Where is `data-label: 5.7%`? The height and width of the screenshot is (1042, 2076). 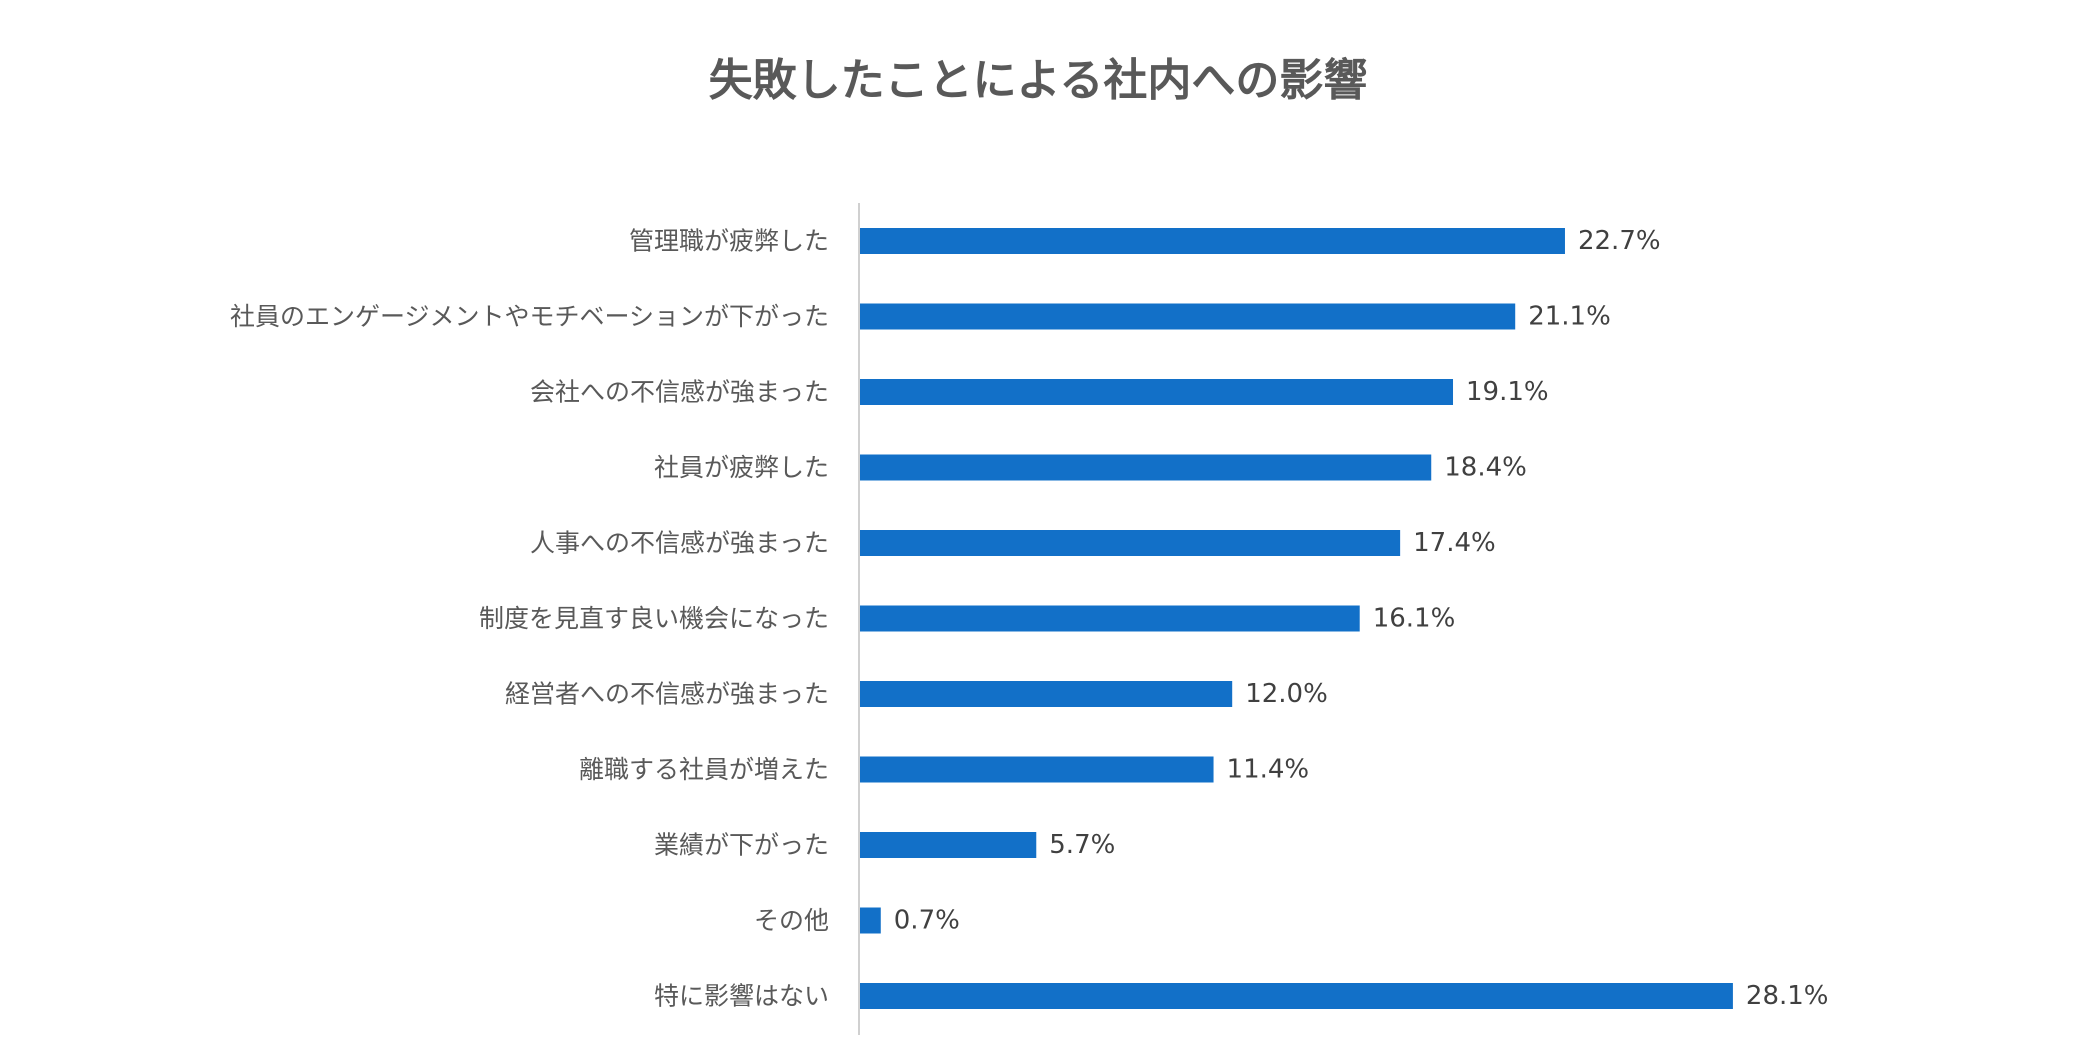
data-label: 5.7% is located at coordinates (1082, 845).